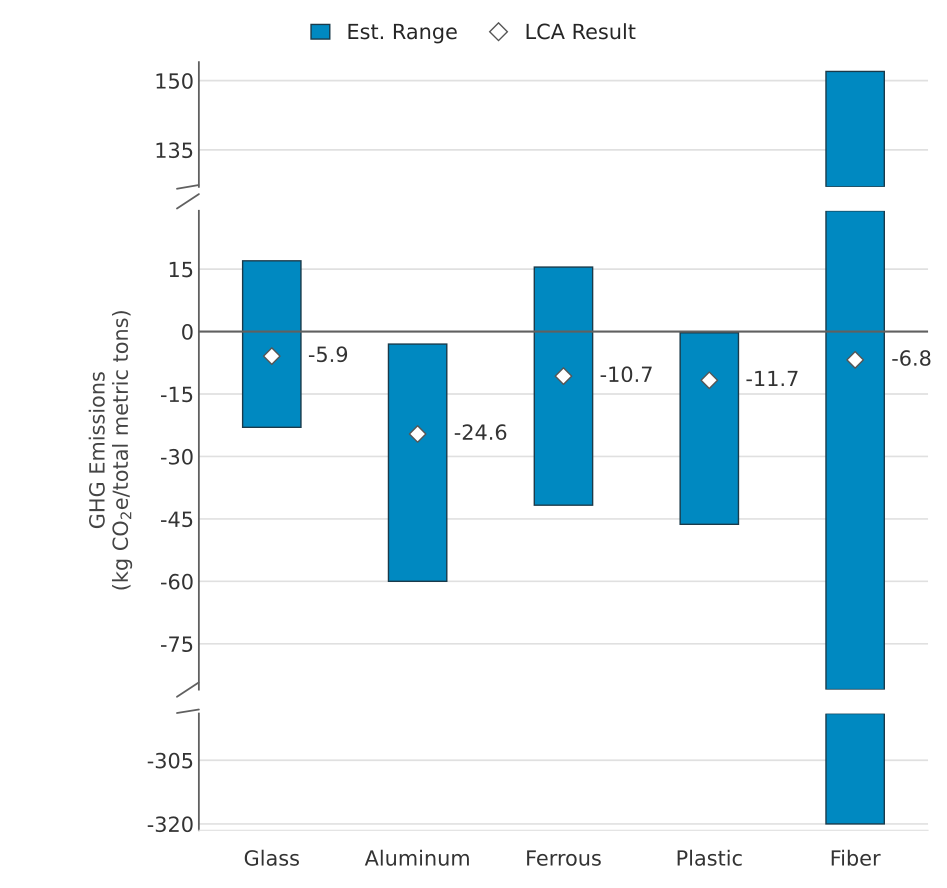  What do you see at coordinates (564, 858) in the screenshot?
I see `x-tick-label: Ferrous` at bounding box center [564, 858].